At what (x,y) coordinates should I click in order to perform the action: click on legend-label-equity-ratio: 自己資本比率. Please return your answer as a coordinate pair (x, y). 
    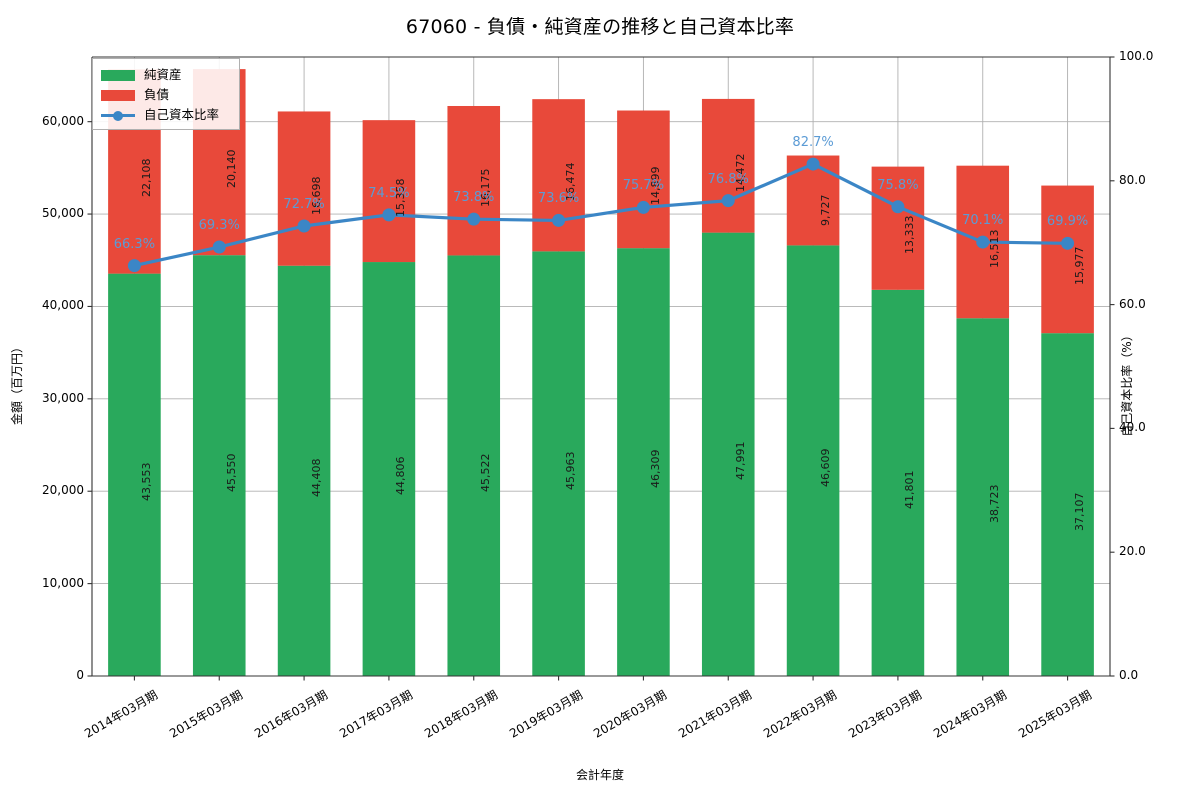
    Looking at the image, I should click on (182, 114).